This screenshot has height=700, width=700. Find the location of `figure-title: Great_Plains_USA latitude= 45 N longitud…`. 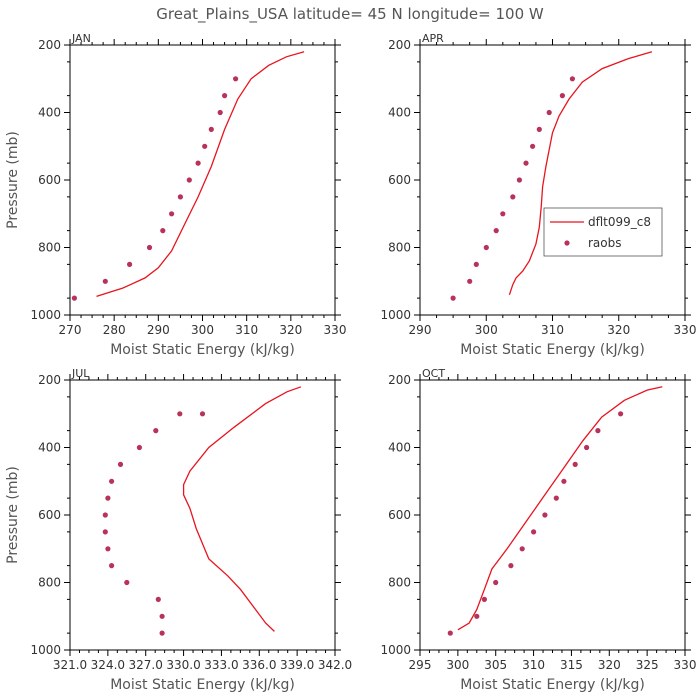

figure-title: Great_Plains_USA latitude= 45 N longitud… is located at coordinates (350, 14).